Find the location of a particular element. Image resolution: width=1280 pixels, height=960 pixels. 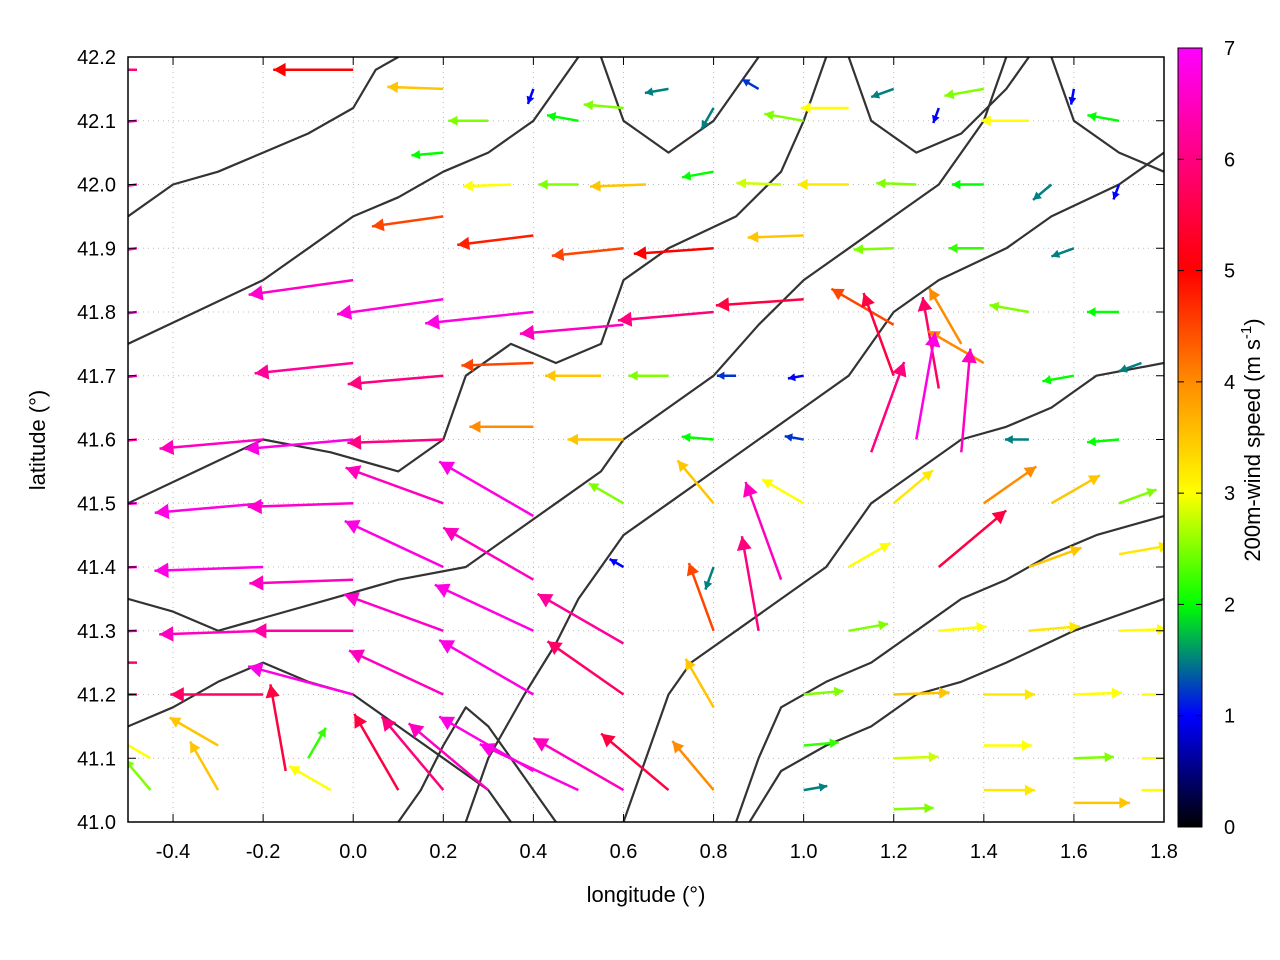

y-tick-label: 42.1 is located at coordinates (96, 122).